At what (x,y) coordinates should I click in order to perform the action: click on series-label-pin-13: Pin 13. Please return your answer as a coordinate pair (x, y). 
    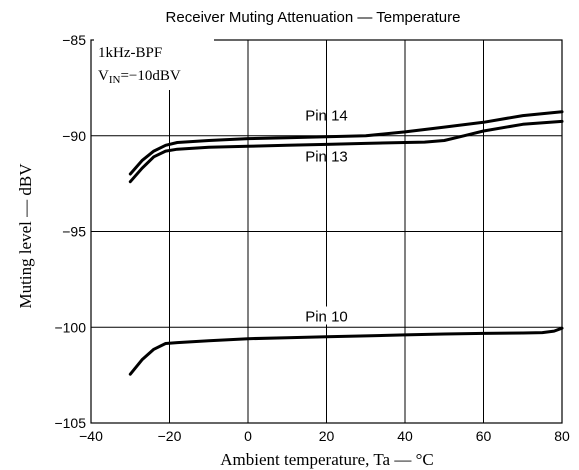
    Looking at the image, I should click on (326, 157).